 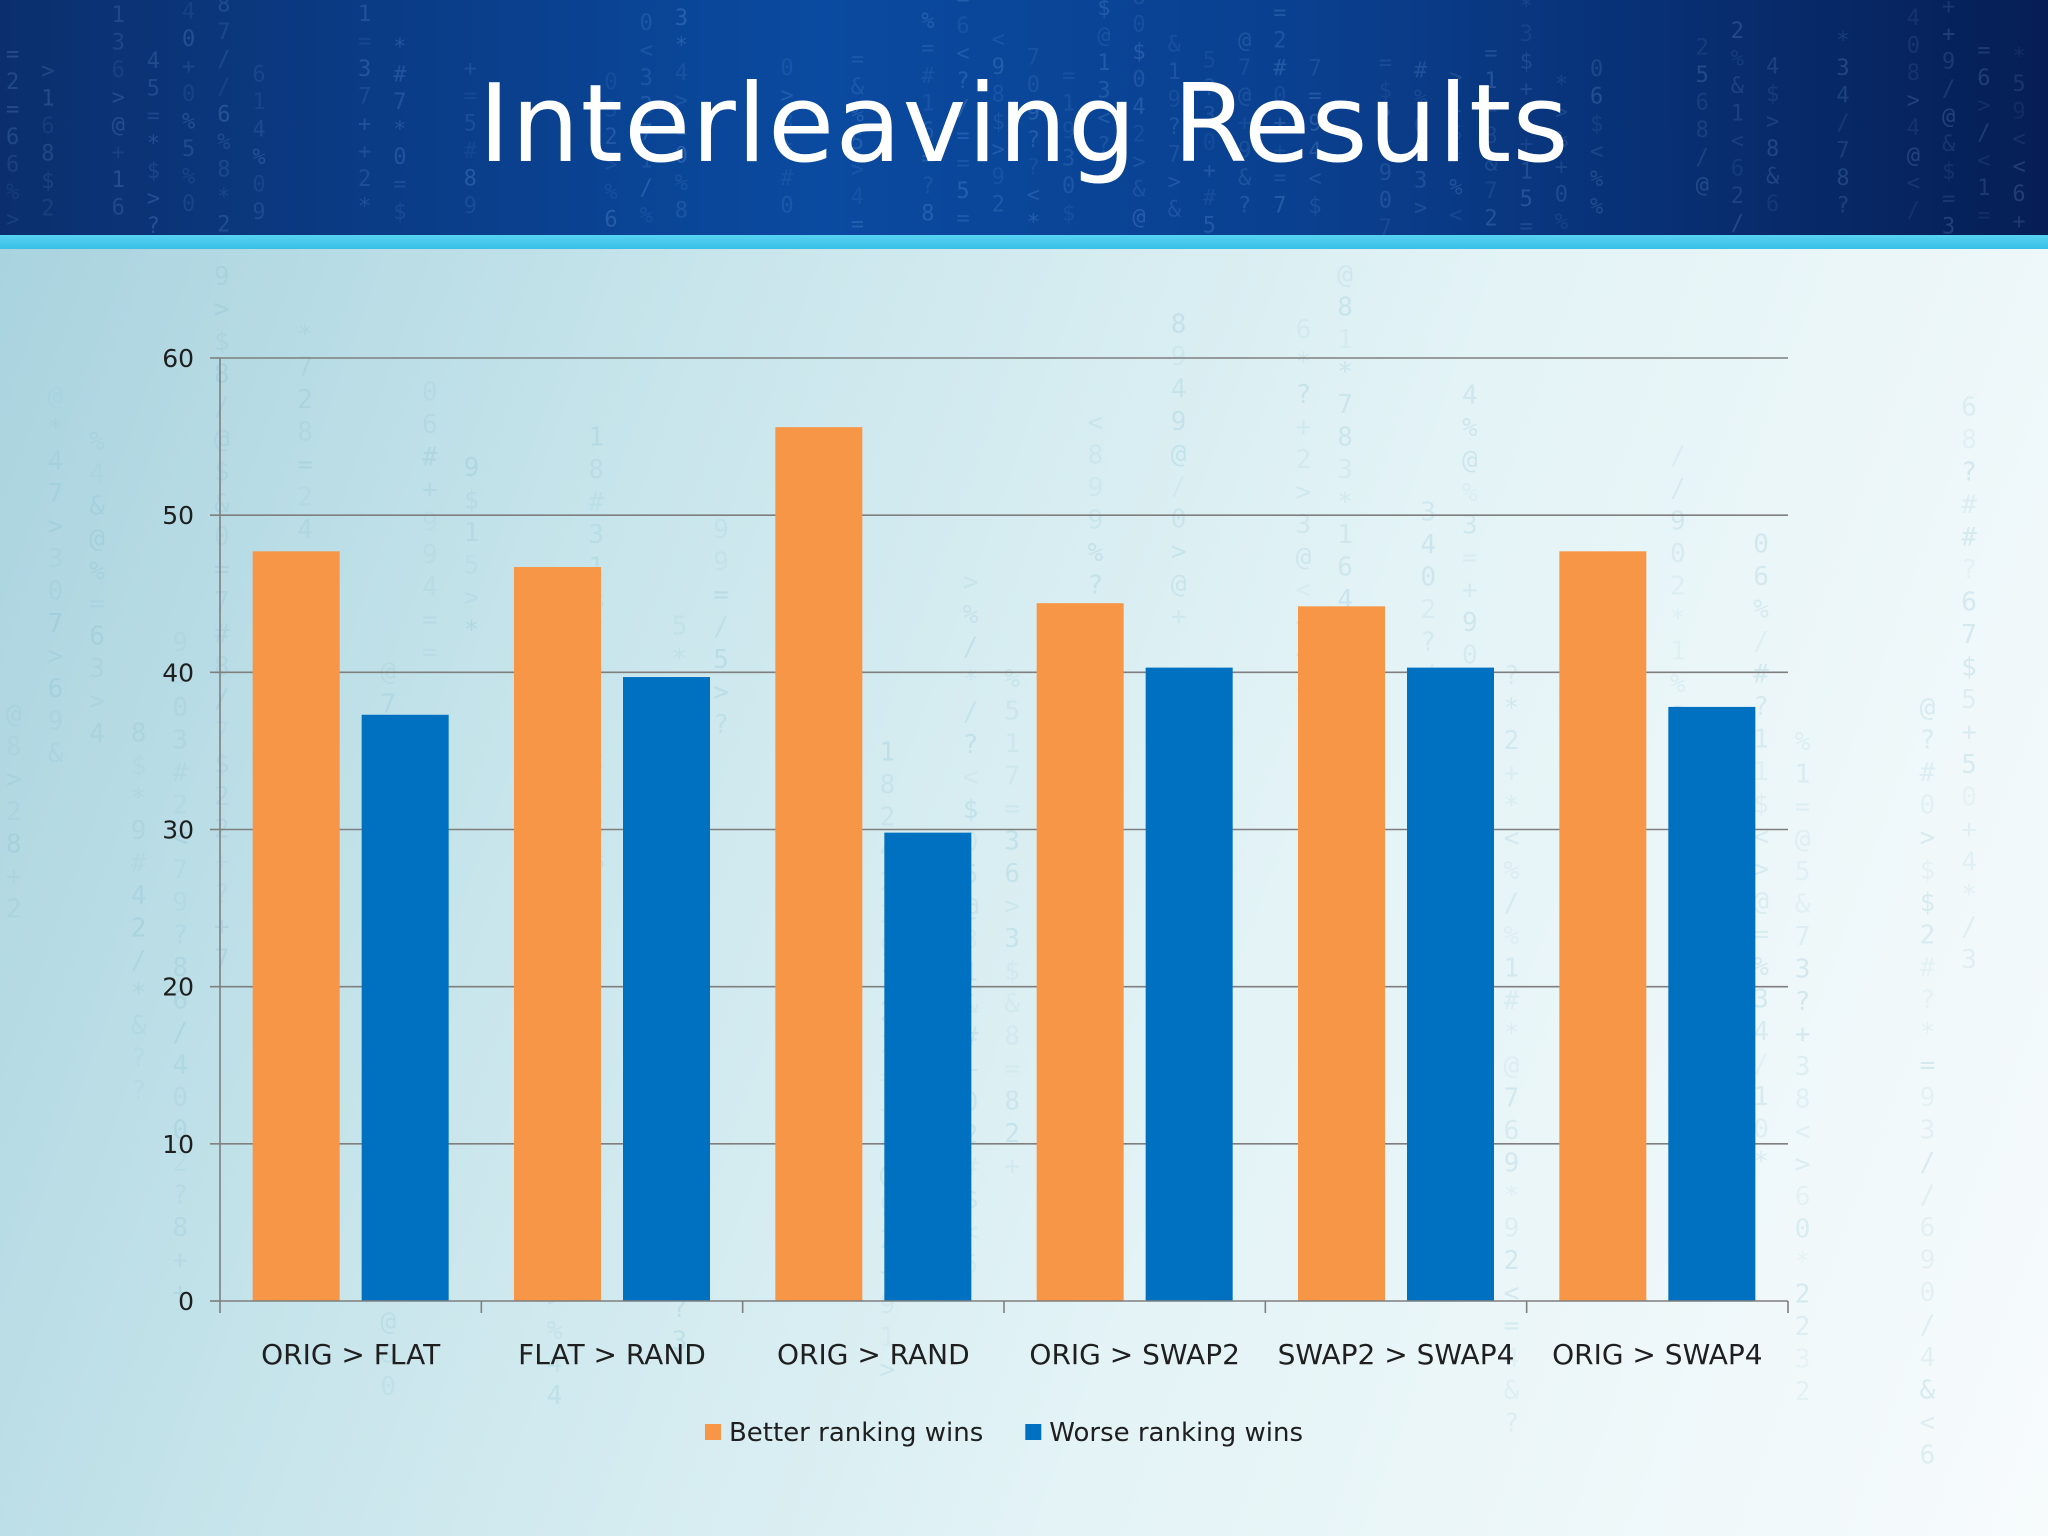 What do you see at coordinates (186, 1301) in the screenshot?
I see `y-tick-label: 0` at bounding box center [186, 1301].